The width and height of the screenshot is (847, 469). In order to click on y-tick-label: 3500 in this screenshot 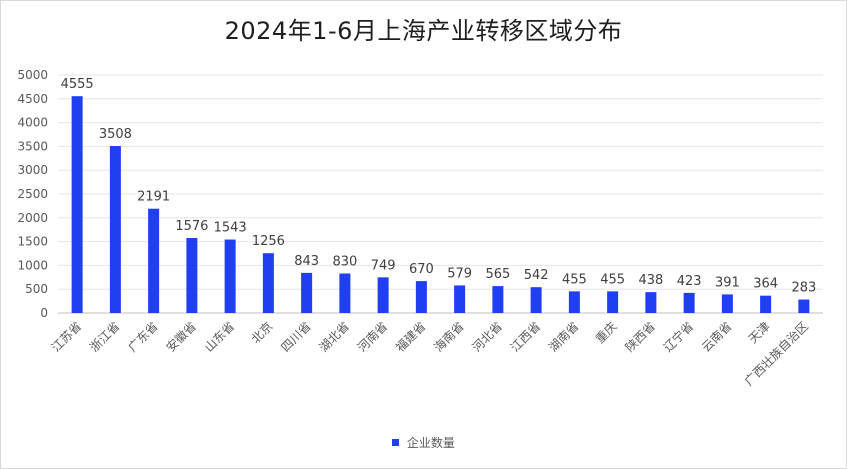, I will do `click(32, 146)`.